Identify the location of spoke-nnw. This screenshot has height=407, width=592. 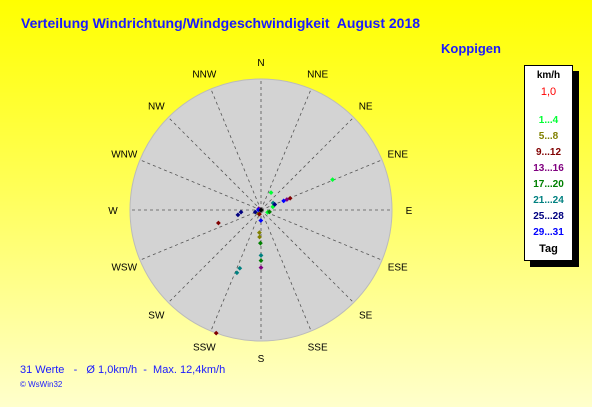
(236, 149).